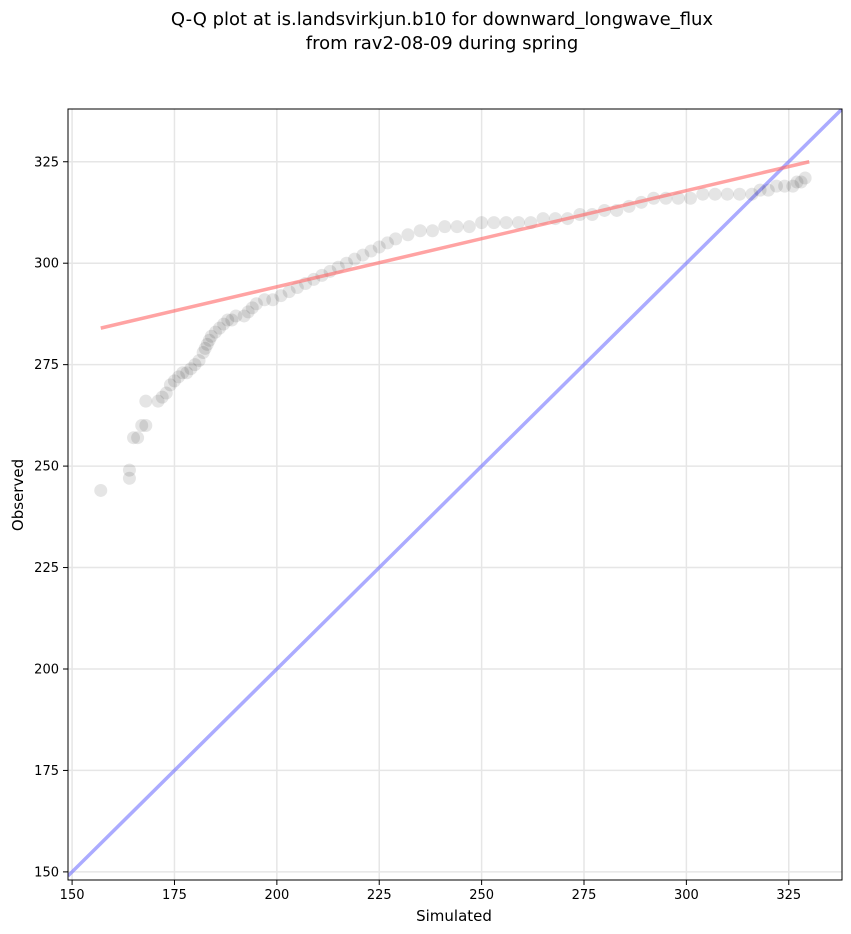 This screenshot has width=851, height=934. What do you see at coordinates (686, 895) in the screenshot?
I see `x-tick-label: 300` at bounding box center [686, 895].